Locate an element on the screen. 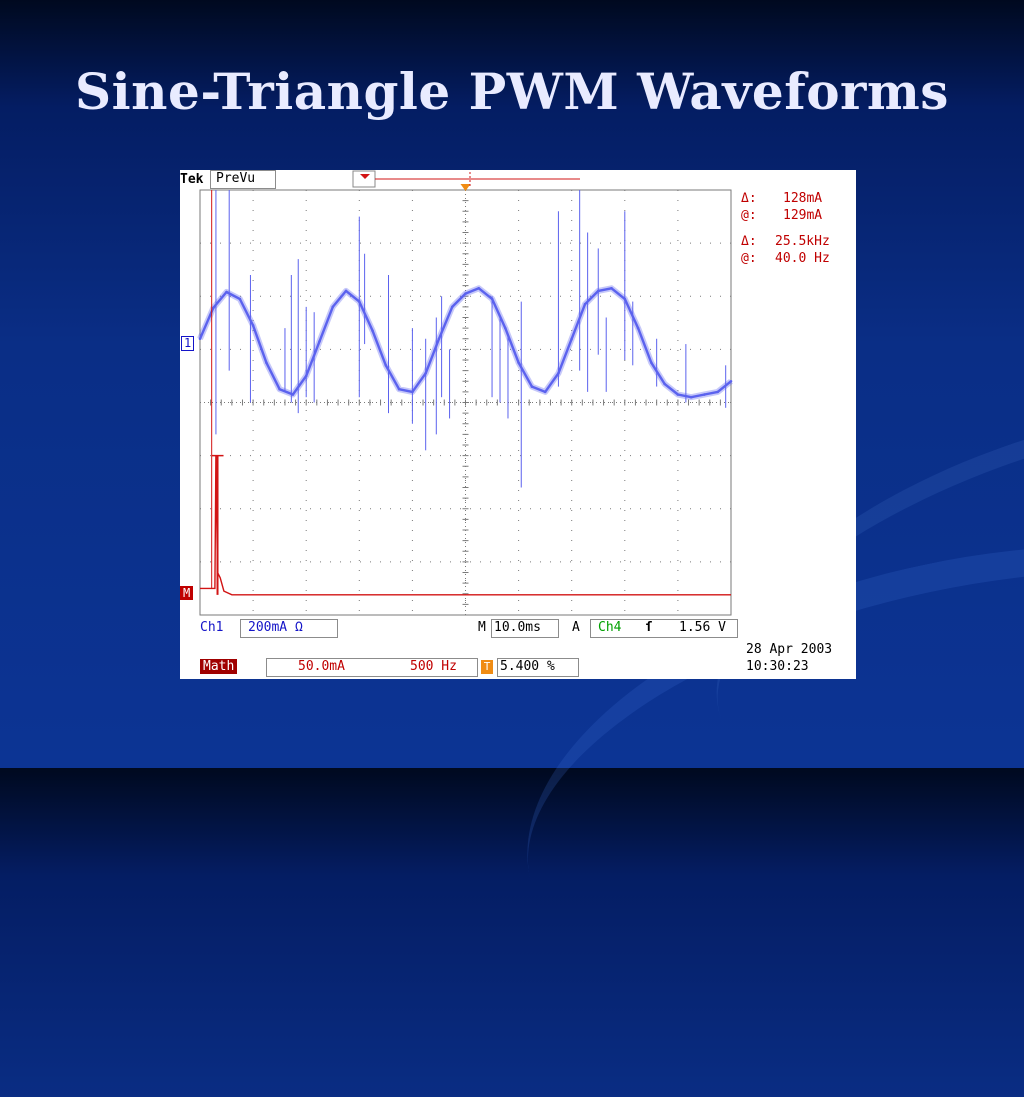  capture-time: 10:30:23 is located at coordinates (777, 666).